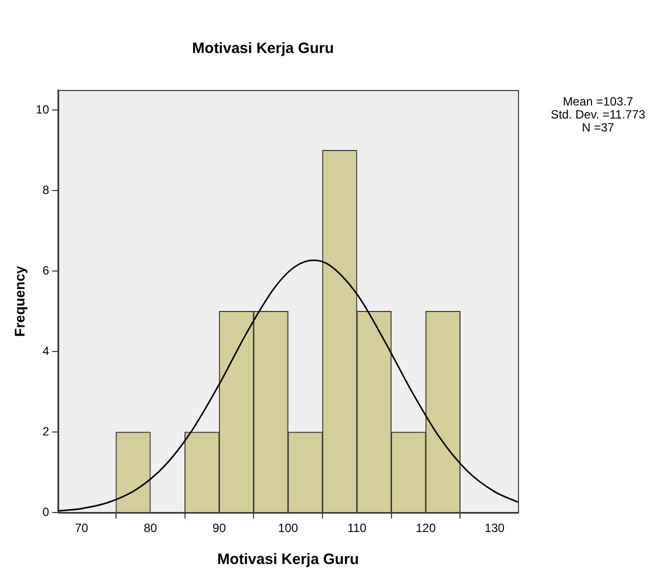 This screenshot has height=581, width=656. I want to click on x-tick-label: 130, so click(494, 528).